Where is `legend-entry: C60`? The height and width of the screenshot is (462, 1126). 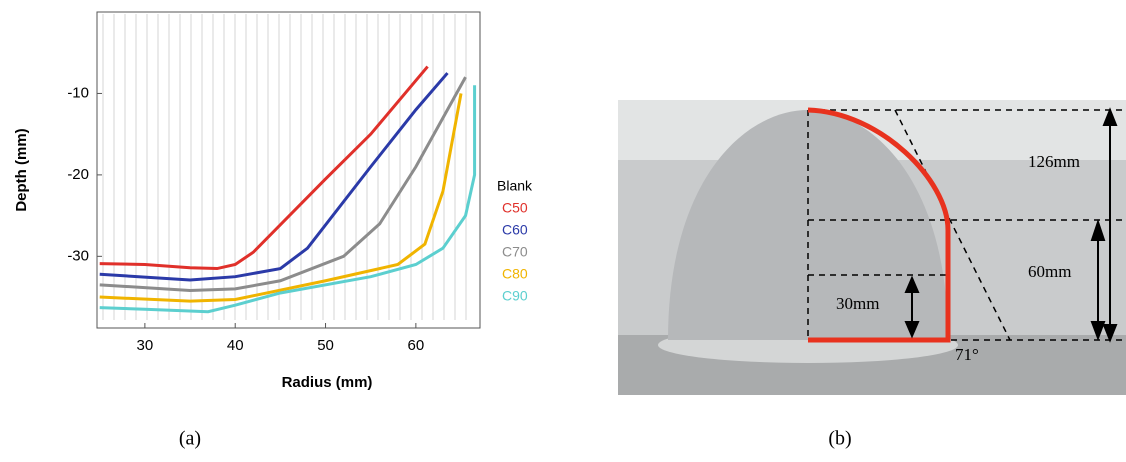
legend-entry: C60 is located at coordinates (515, 230).